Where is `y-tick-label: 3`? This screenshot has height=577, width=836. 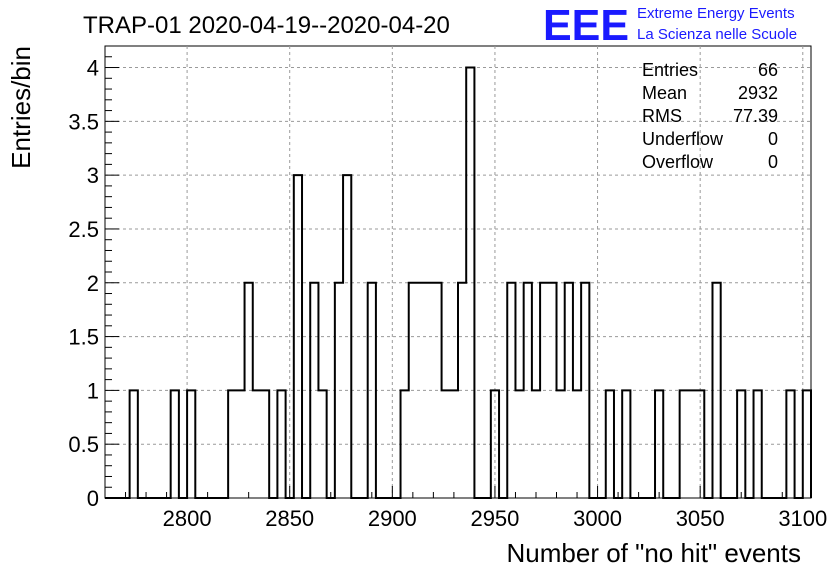
y-tick-label: 3 is located at coordinates (93, 175).